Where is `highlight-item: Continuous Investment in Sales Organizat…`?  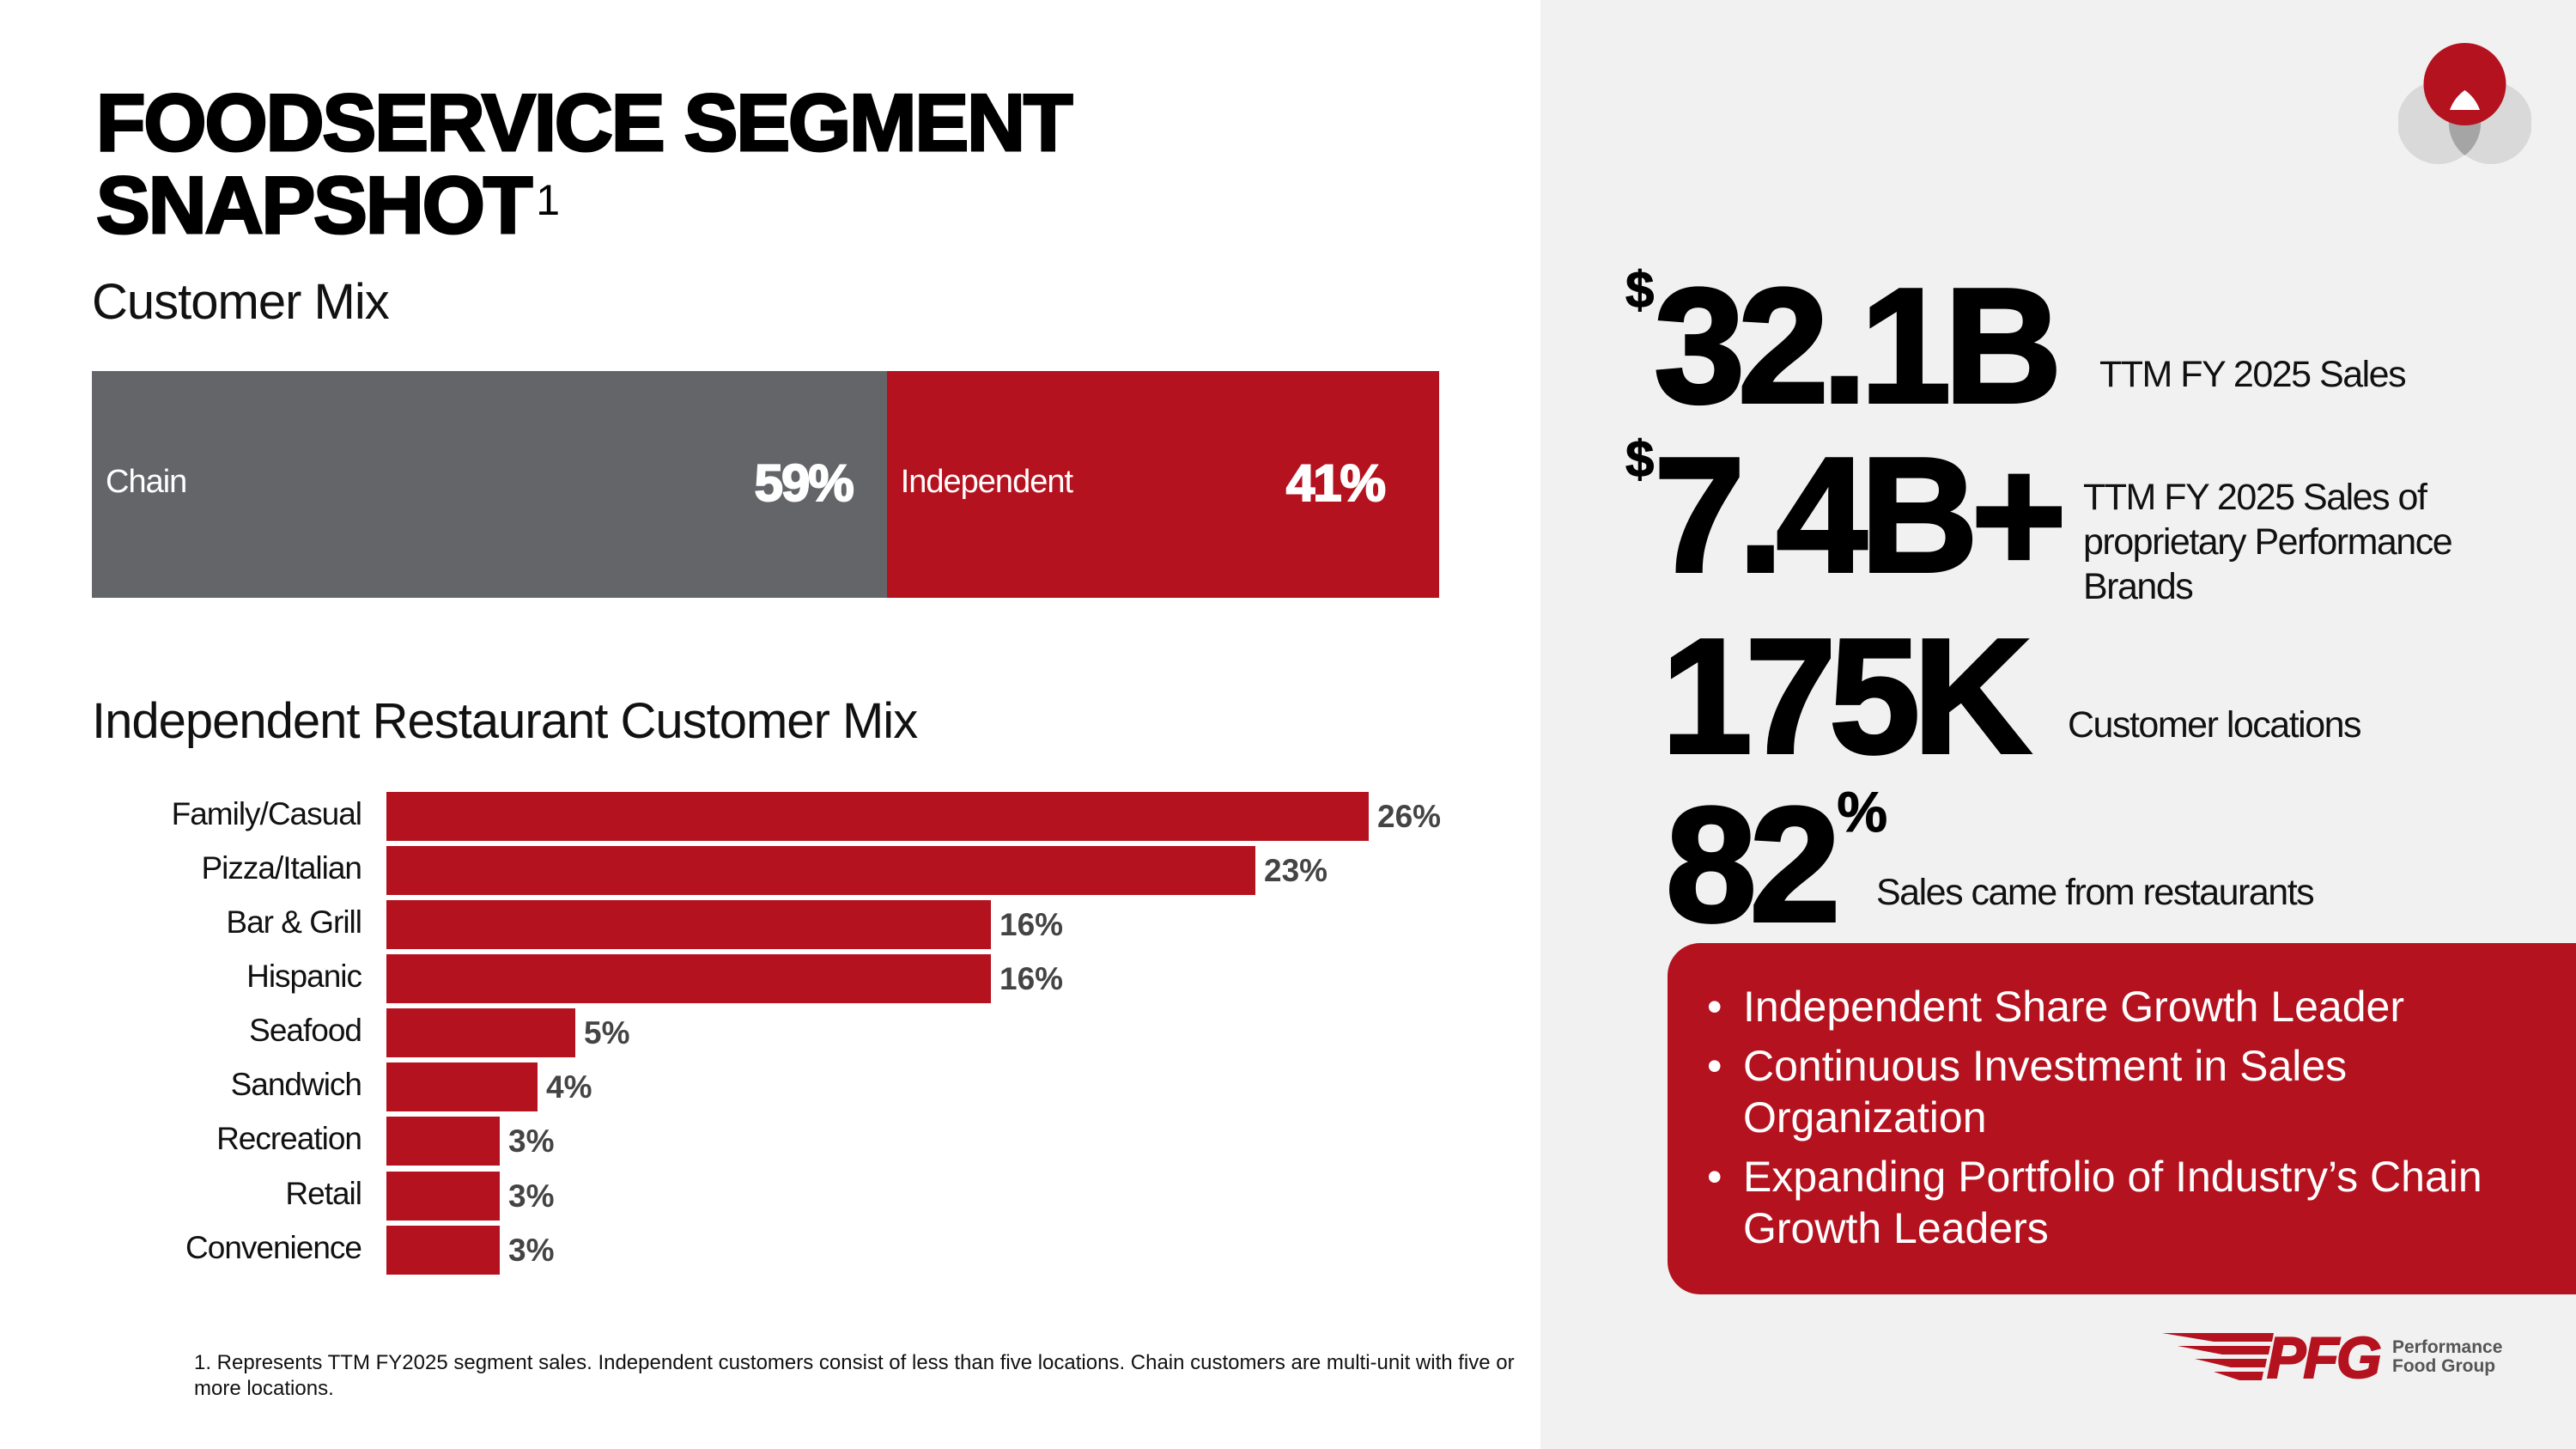
highlight-item: Continuous Investment in Sales Organizat… is located at coordinates (2128, 1091).